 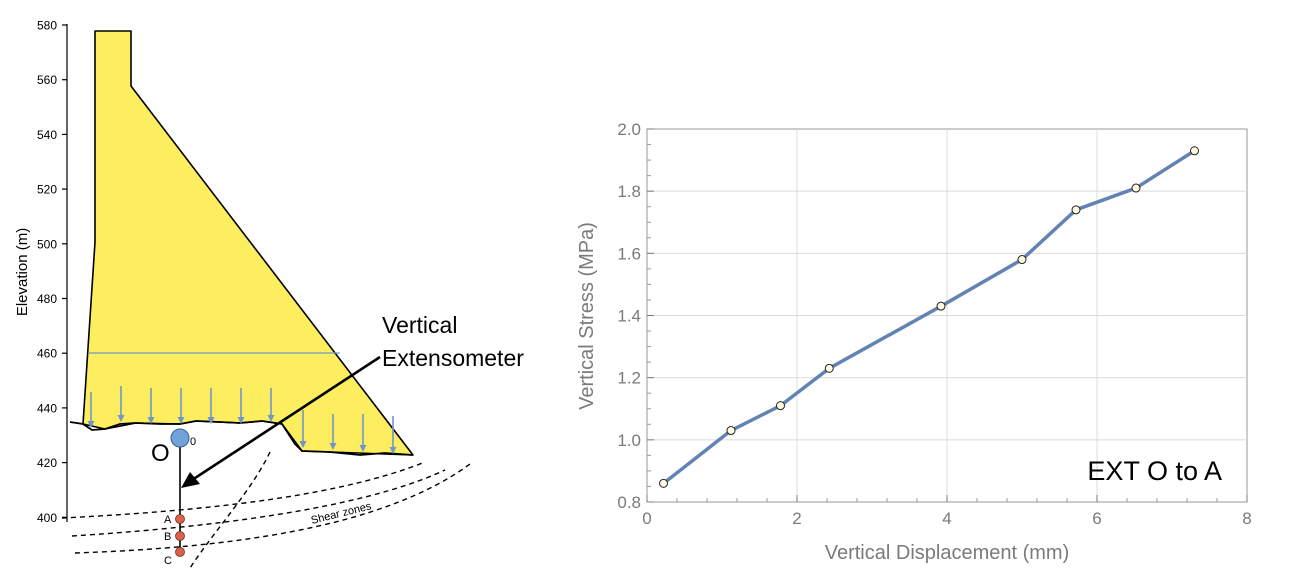 What do you see at coordinates (629, 440) in the screenshot?
I see `y-tick-label: 1.0` at bounding box center [629, 440].